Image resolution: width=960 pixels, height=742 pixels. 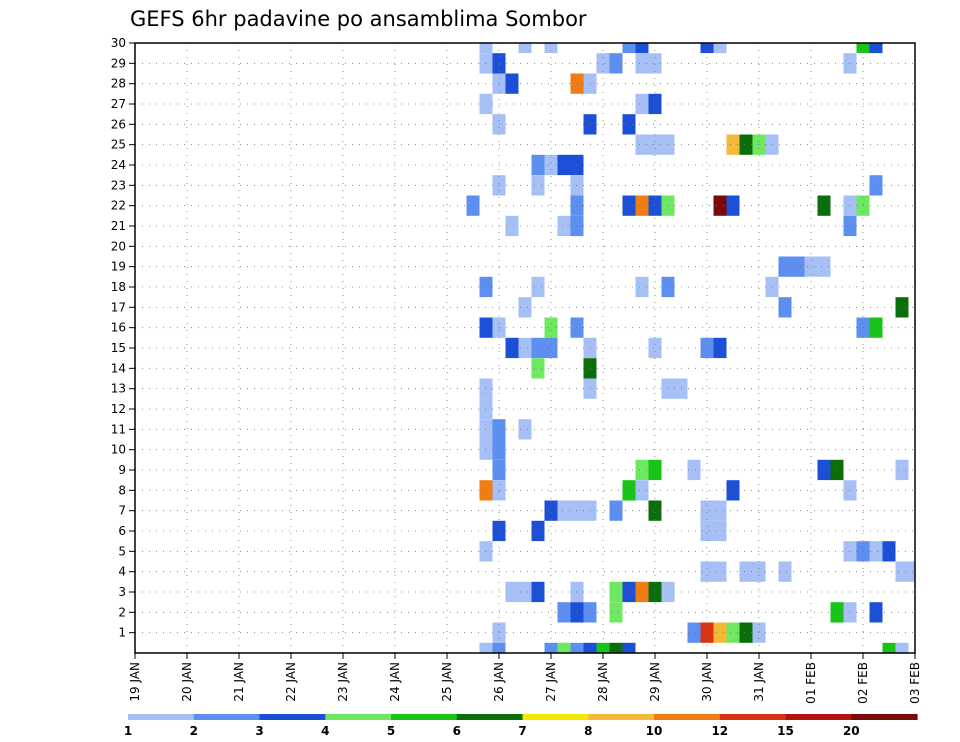 What do you see at coordinates (122, 490) in the screenshot?
I see `y-tick-label: 8` at bounding box center [122, 490].